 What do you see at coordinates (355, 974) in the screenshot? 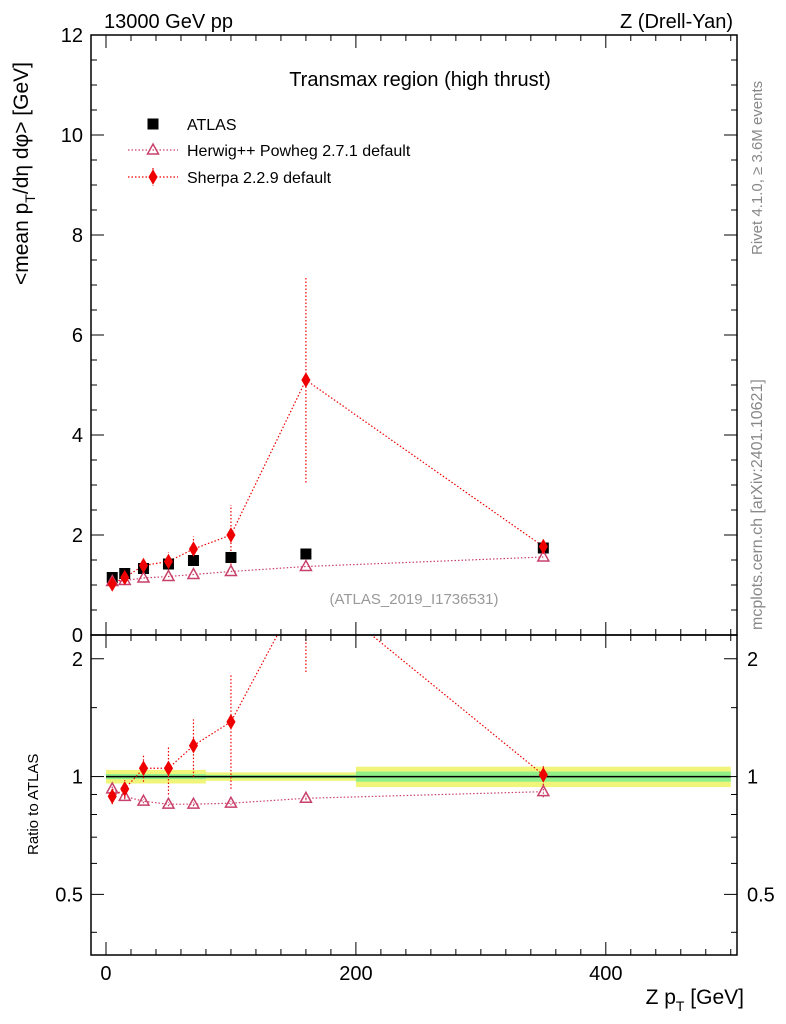
I see `x-tick-label: 200` at bounding box center [355, 974].